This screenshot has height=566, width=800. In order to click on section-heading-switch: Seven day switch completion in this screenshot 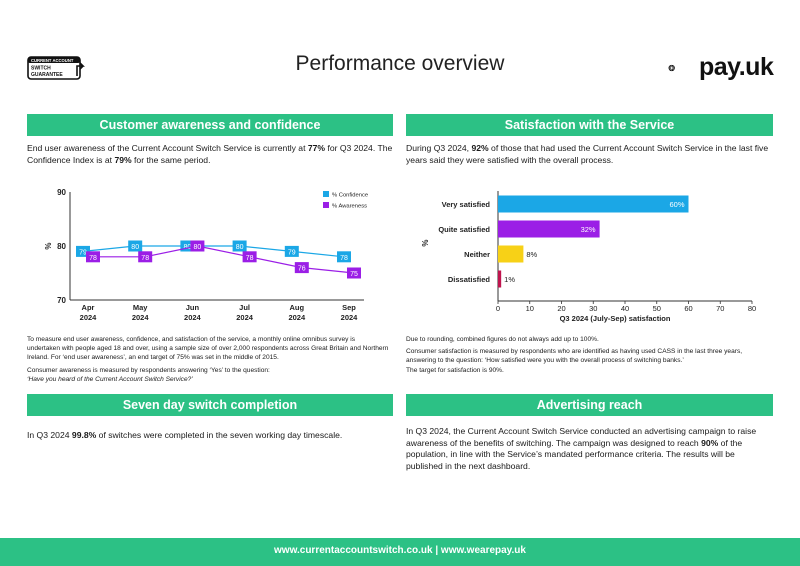, I will do `click(210, 405)`.